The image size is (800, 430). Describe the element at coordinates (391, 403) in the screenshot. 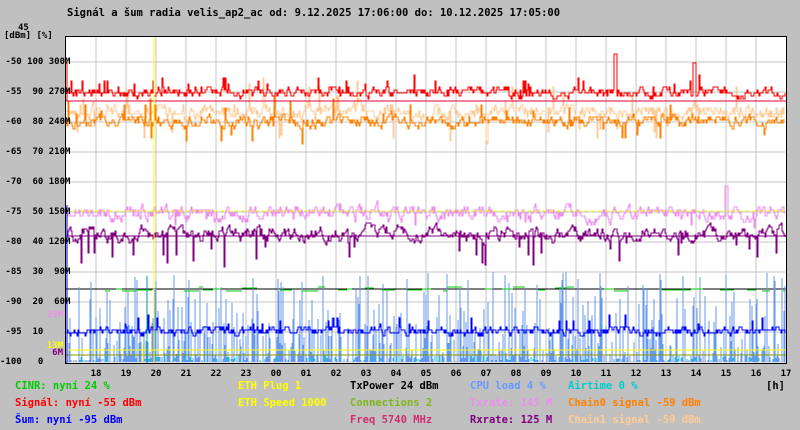

I see `legend-item-connections: Connections 2` at that location.